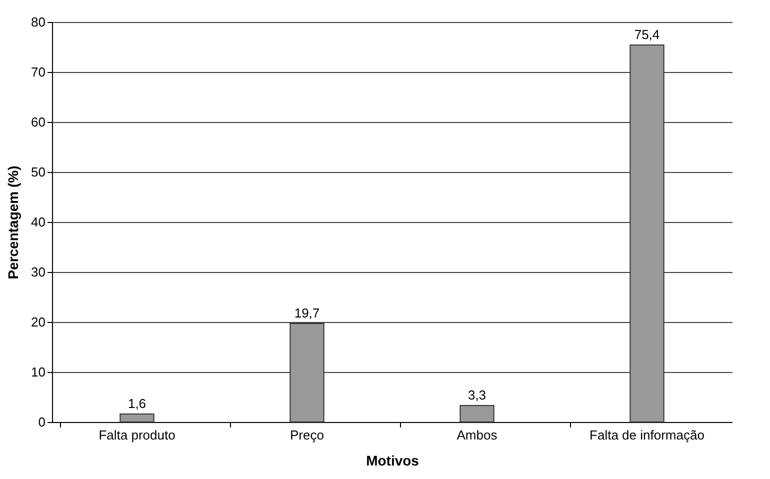 The height and width of the screenshot is (479, 770). Describe the element at coordinates (38, 72) in the screenshot. I see `y-tick-label: 70` at that location.